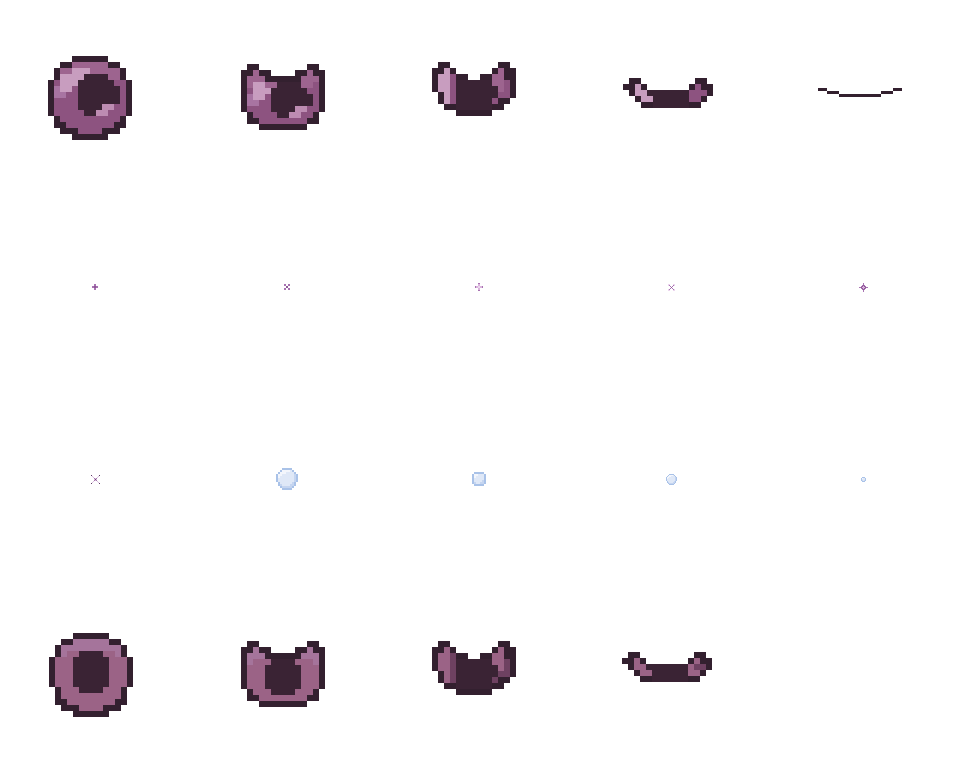 The height and width of the screenshot is (768, 960). What do you see at coordinates (90, 98) in the screenshot?
I see `sprite-eye-shine-open-frame1` at bounding box center [90, 98].